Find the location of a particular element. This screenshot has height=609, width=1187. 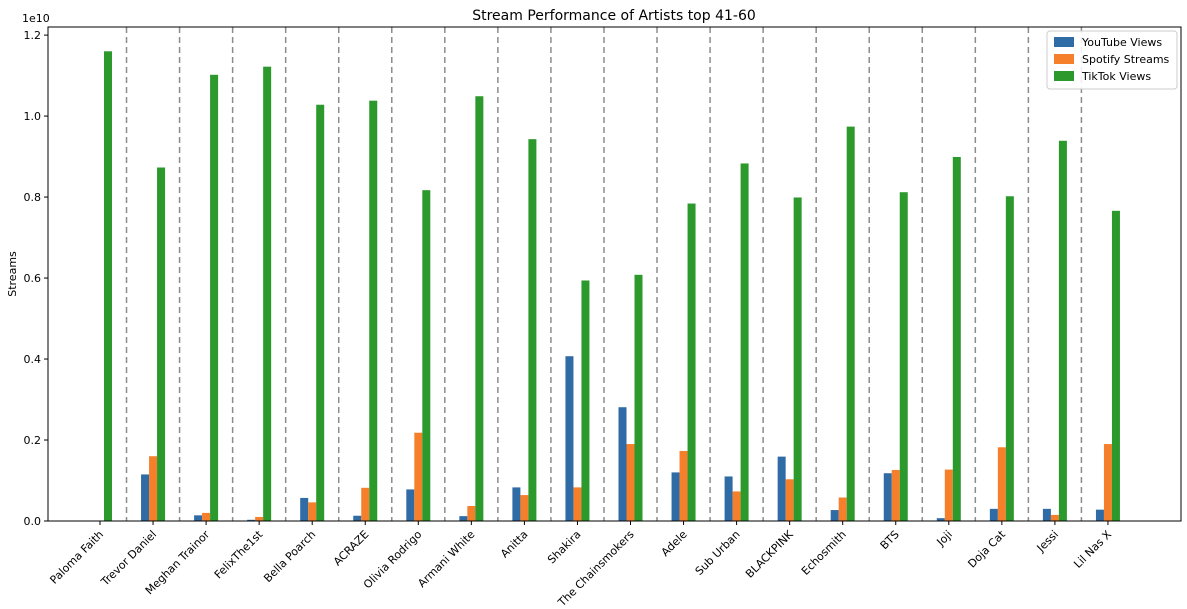

x-tick-label: Adele is located at coordinates (674, 543).